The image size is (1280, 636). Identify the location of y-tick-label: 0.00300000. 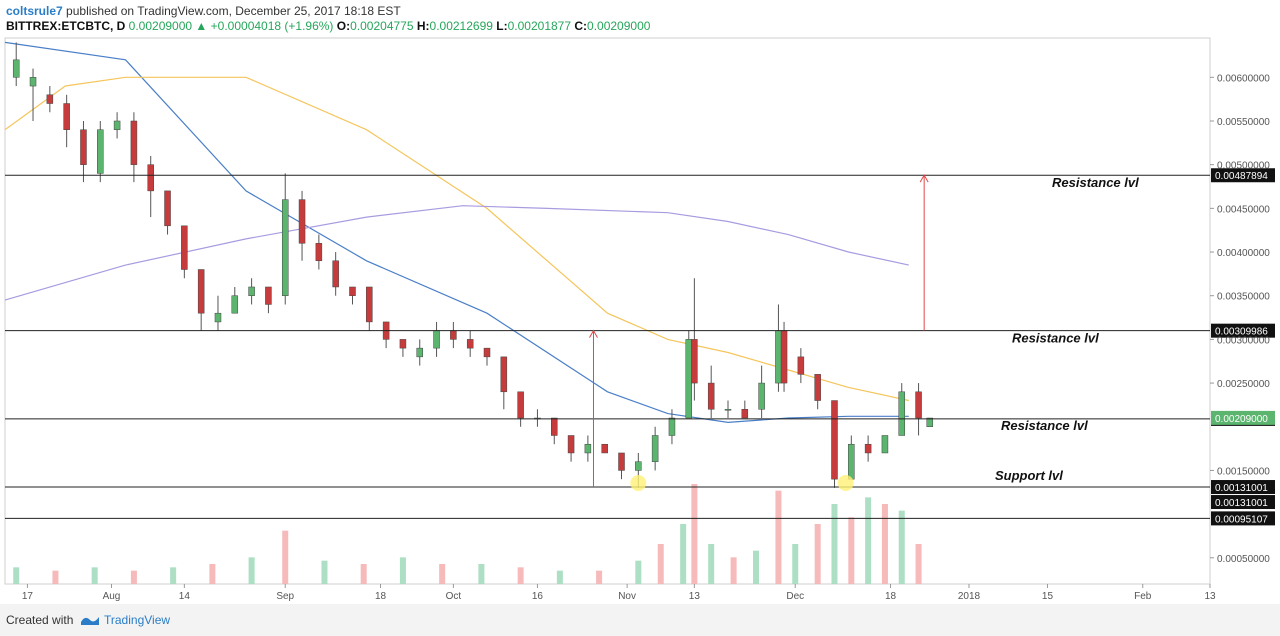
(1243, 340).